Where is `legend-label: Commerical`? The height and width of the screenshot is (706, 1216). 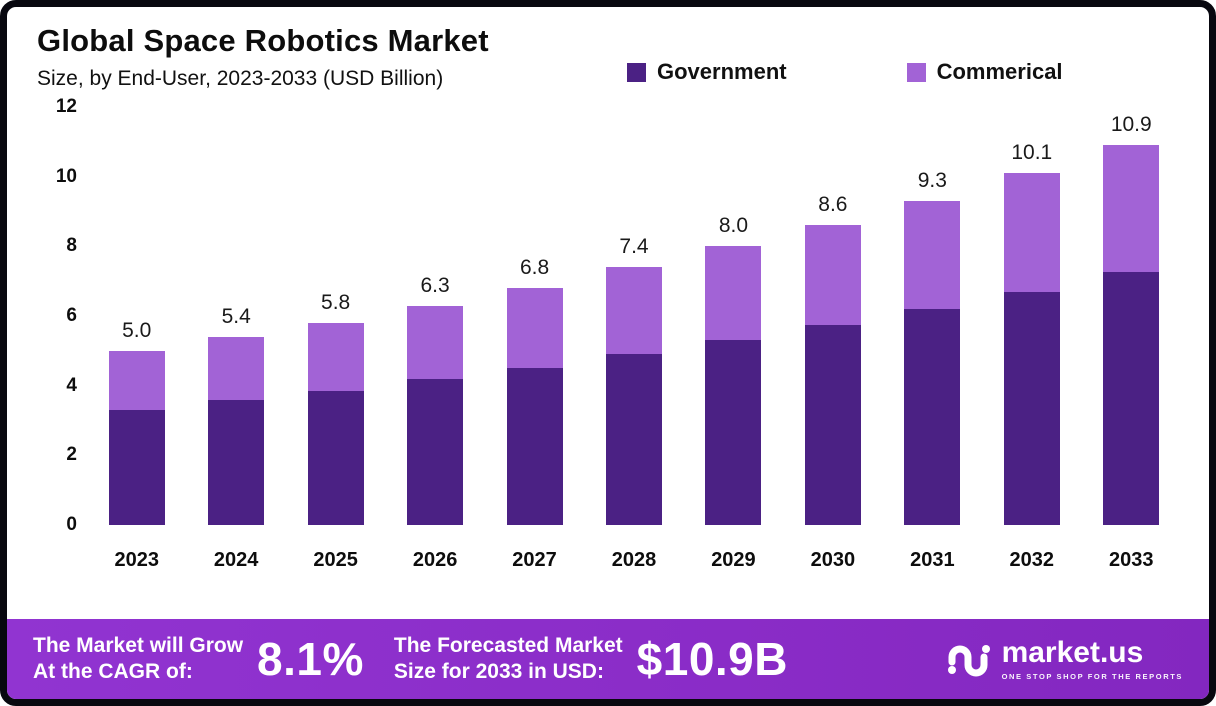
legend-label: Commerical is located at coordinates (999, 71).